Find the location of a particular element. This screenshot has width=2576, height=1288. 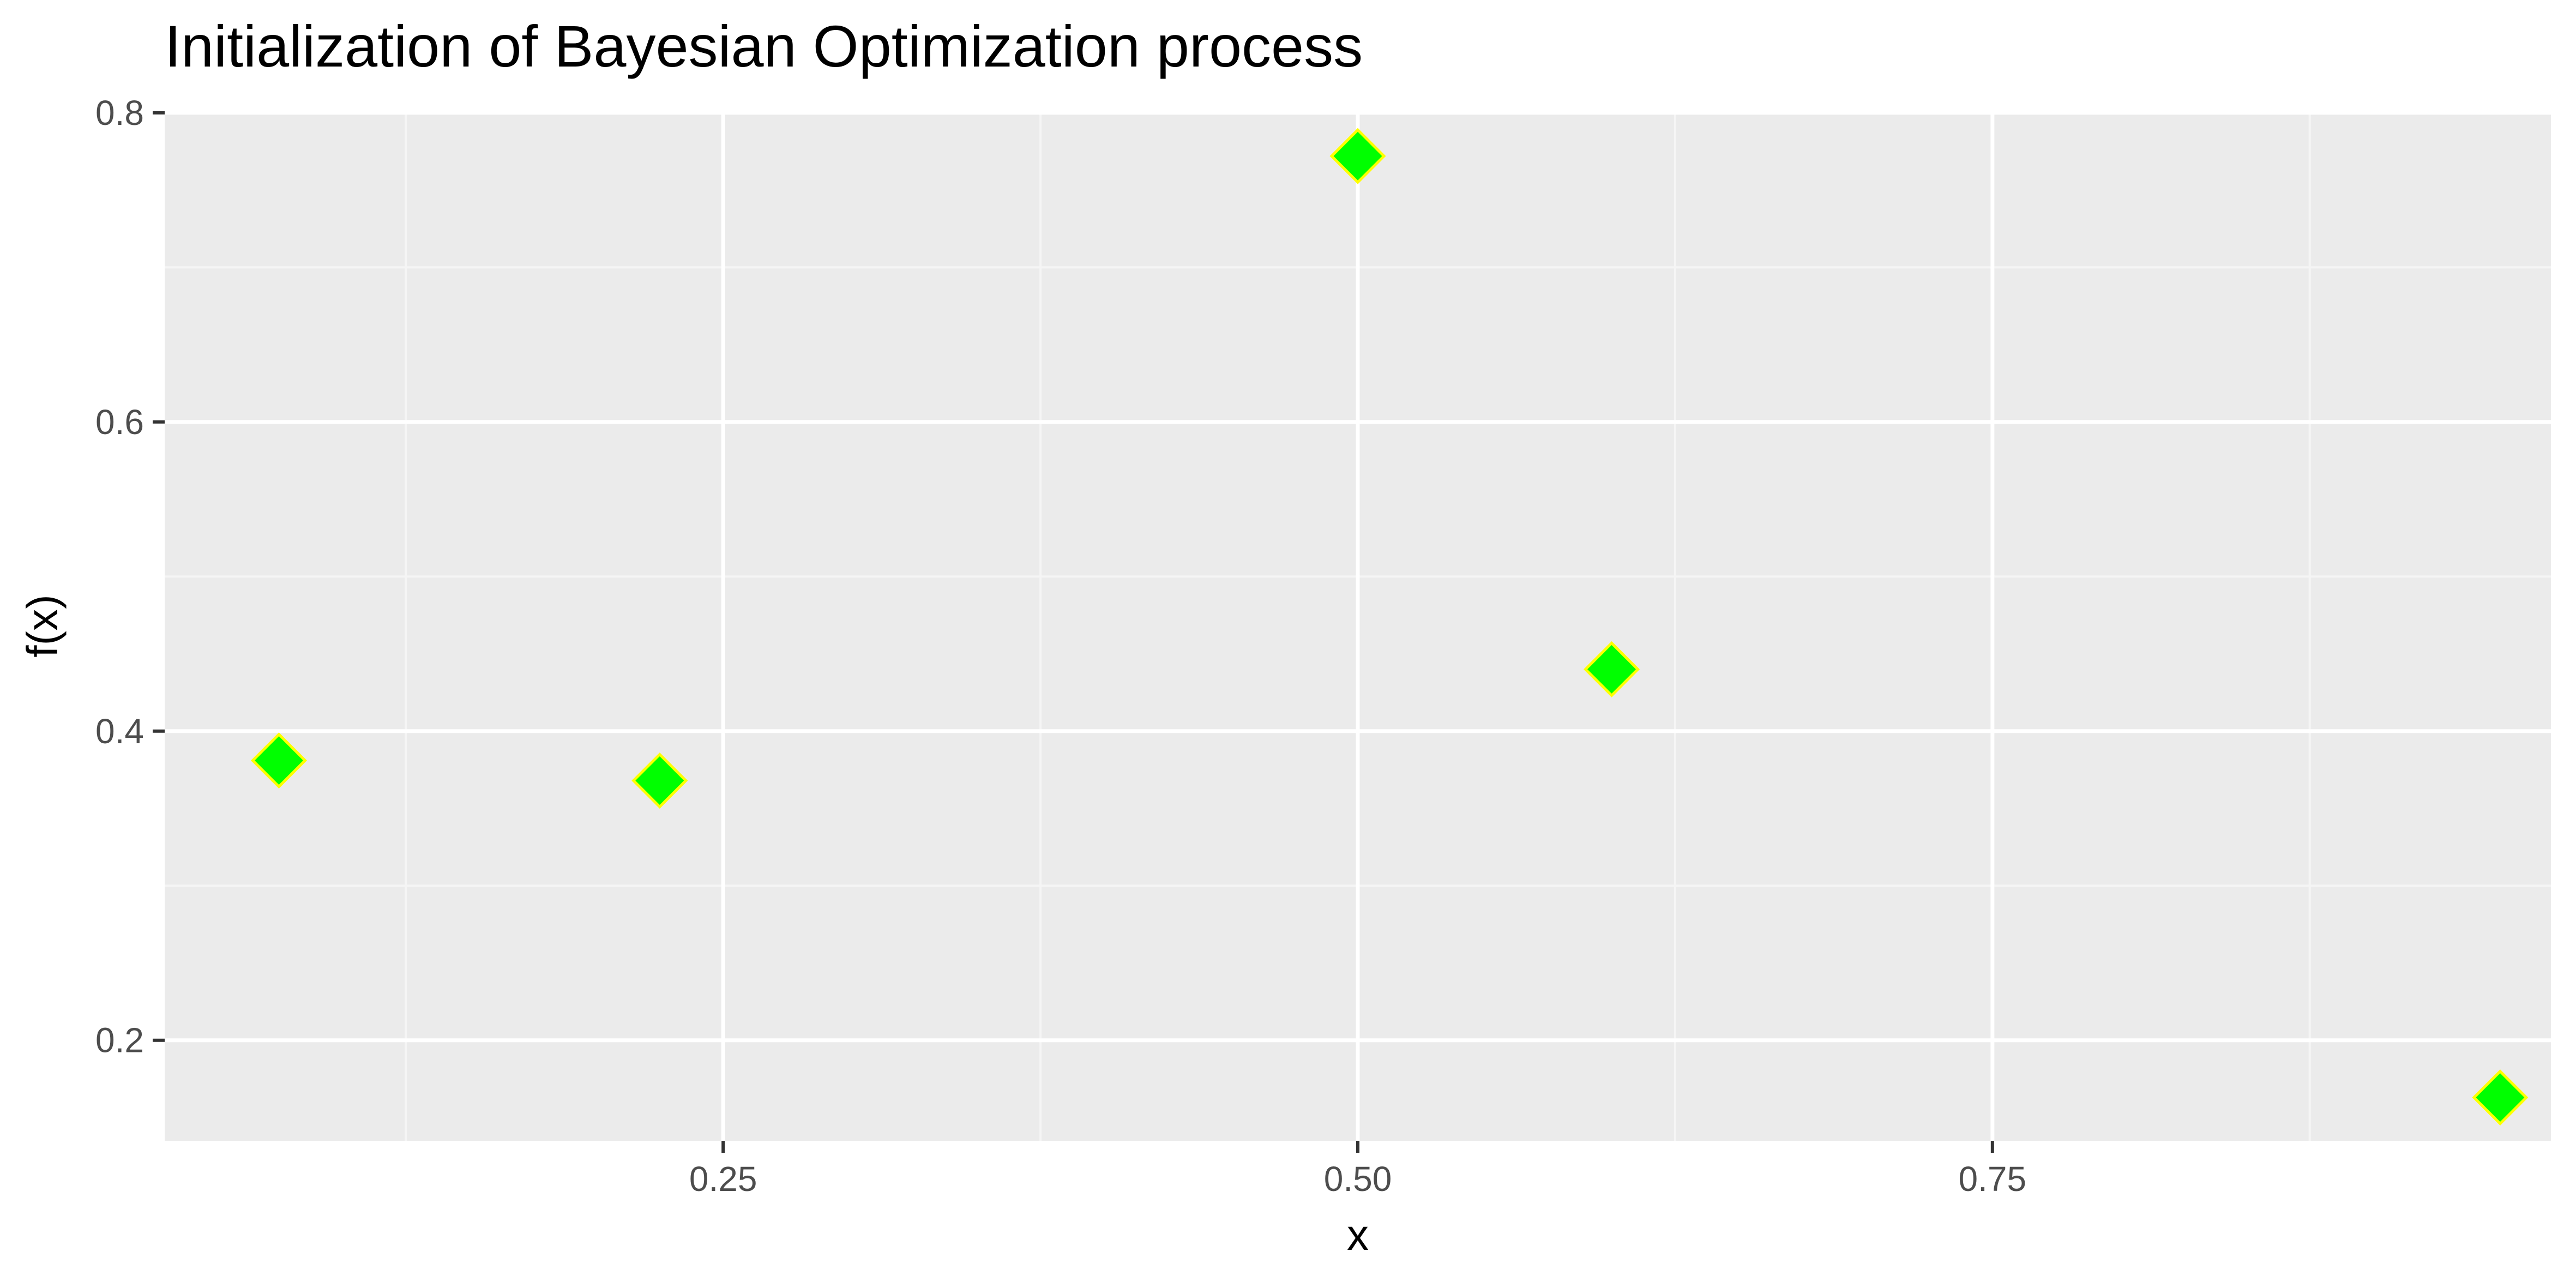

y-tick-label: 0.4 is located at coordinates (119, 731).